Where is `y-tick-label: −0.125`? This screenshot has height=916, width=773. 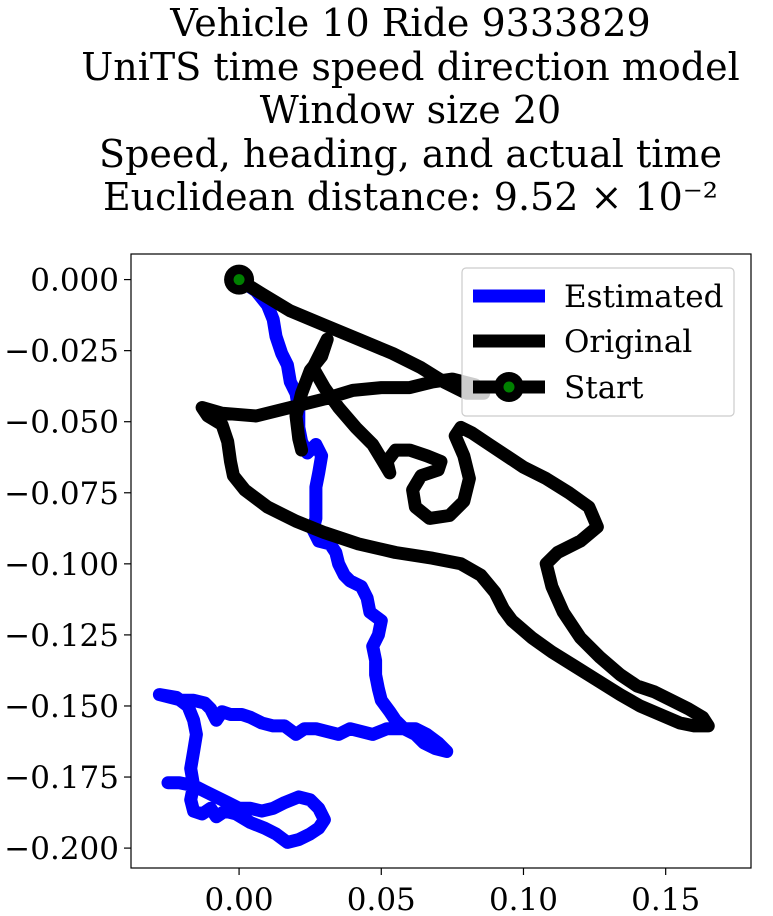 y-tick-label: −0.125 is located at coordinates (61, 636).